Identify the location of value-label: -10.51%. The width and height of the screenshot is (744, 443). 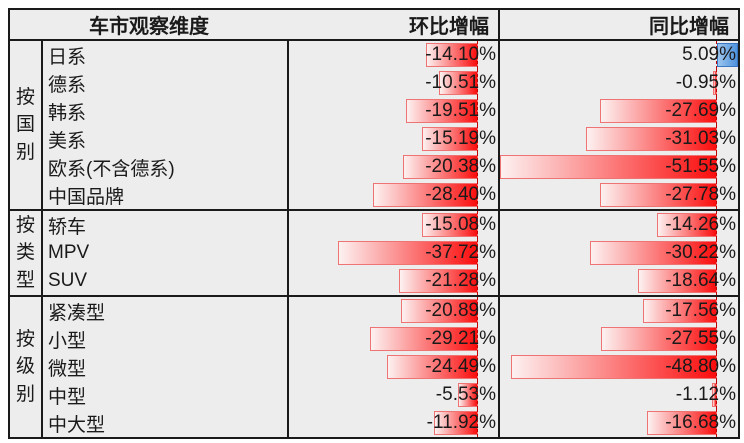
(460, 82).